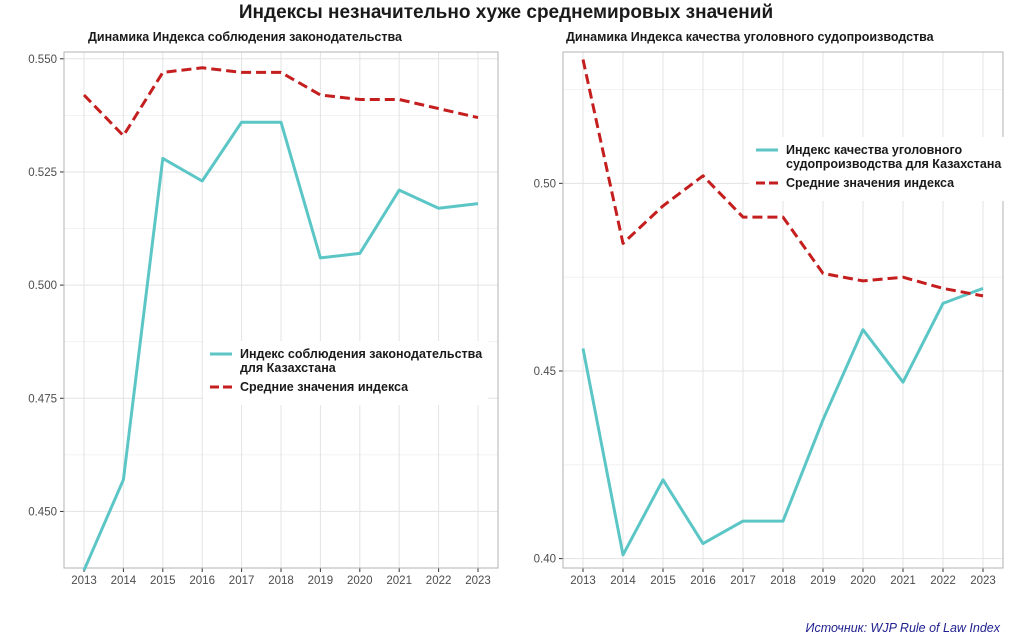 The width and height of the screenshot is (1012, 639). Describe the element at coordinates (42, 286) in the screenshot. I see `y-tick-label: 0.500` at that location.